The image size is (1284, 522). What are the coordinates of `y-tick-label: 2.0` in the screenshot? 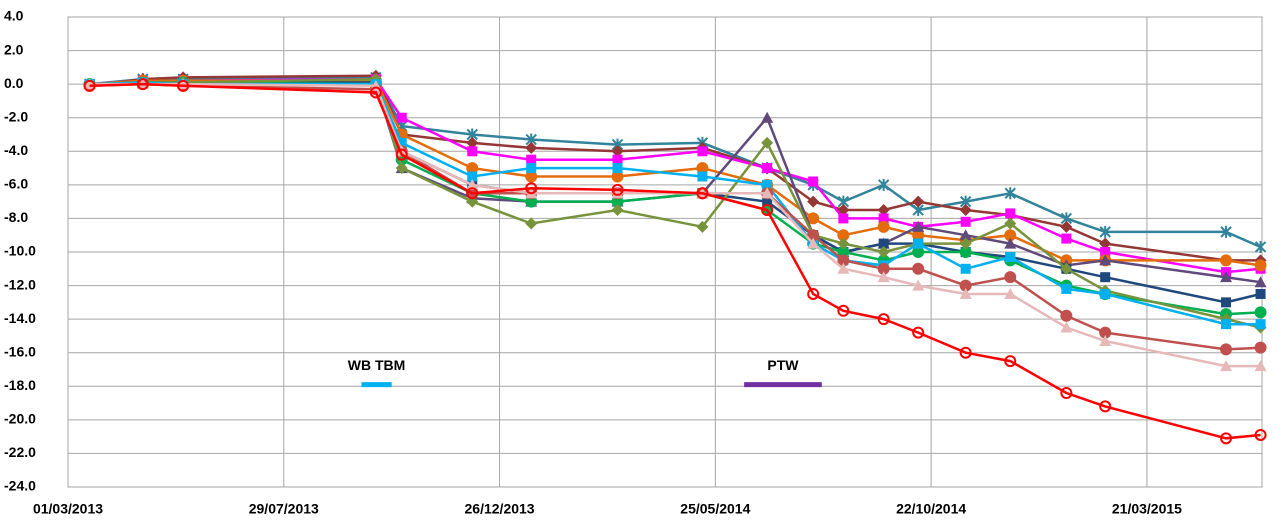 It's located at (14, 49).